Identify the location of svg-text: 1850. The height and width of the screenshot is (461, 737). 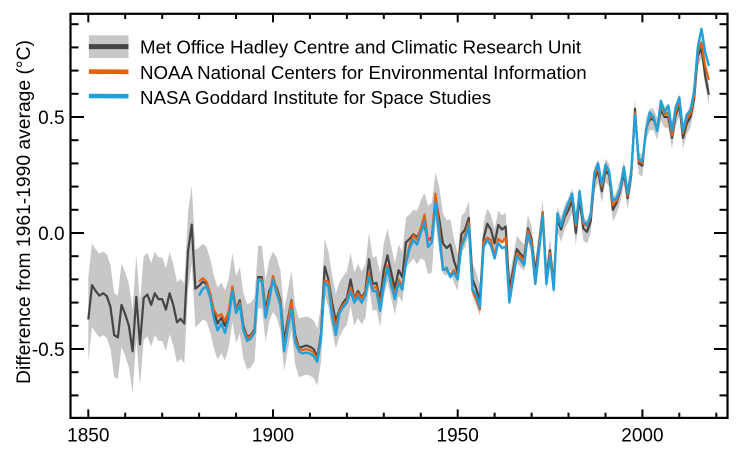
(88, 436).